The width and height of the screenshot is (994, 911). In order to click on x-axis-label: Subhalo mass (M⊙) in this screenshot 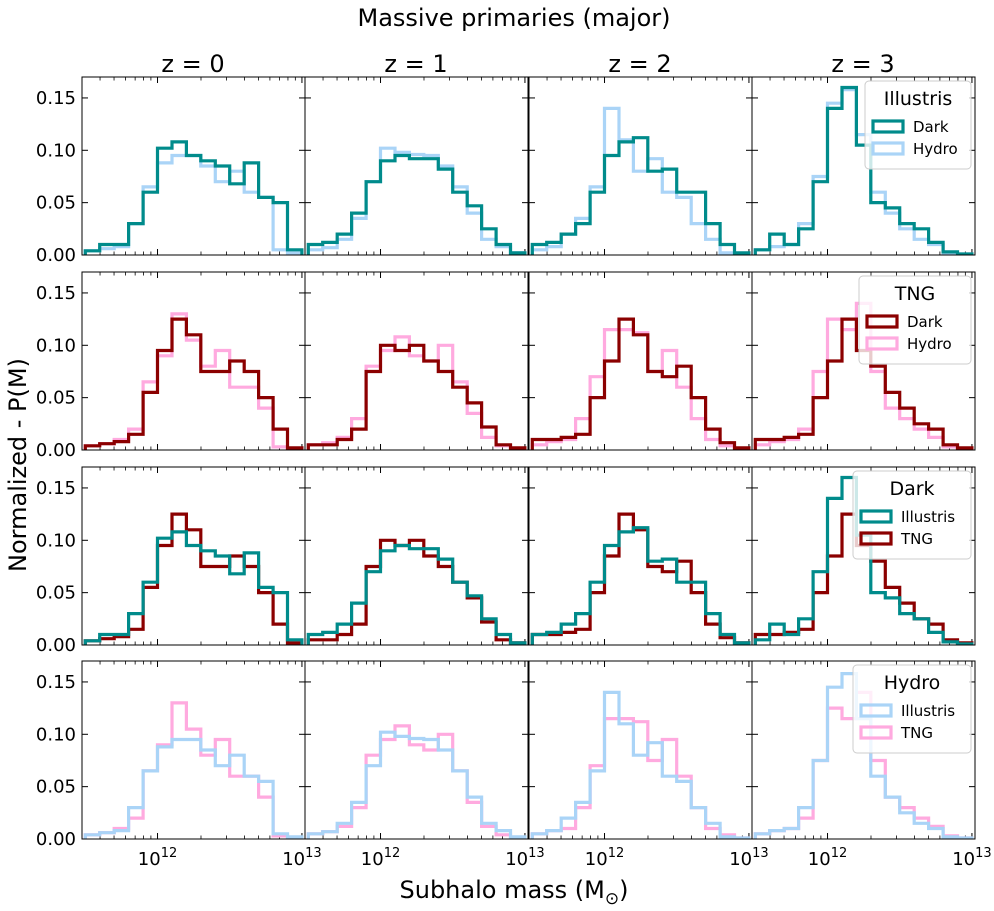, I will do `click(514, 892)`.